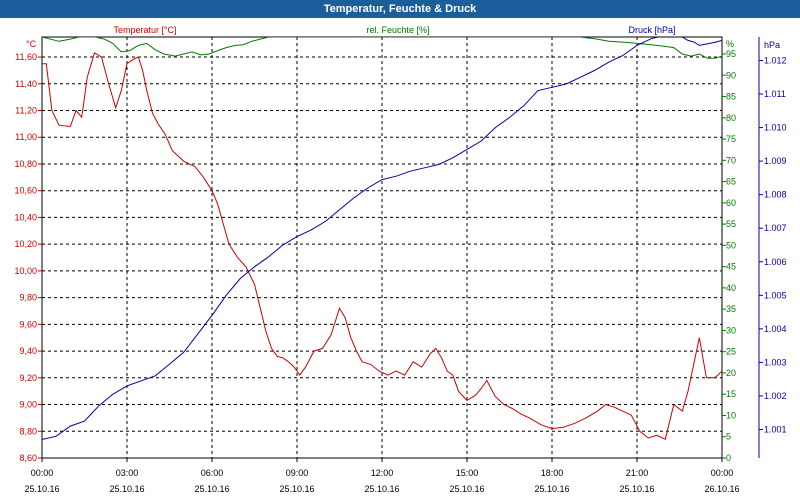 The width and height of the screenshot is (800, 500). What do you see at coordinates (25, 191) in the screenshot?
I see `temp-tick-label: 10,60` at bounding box center [25, 191].